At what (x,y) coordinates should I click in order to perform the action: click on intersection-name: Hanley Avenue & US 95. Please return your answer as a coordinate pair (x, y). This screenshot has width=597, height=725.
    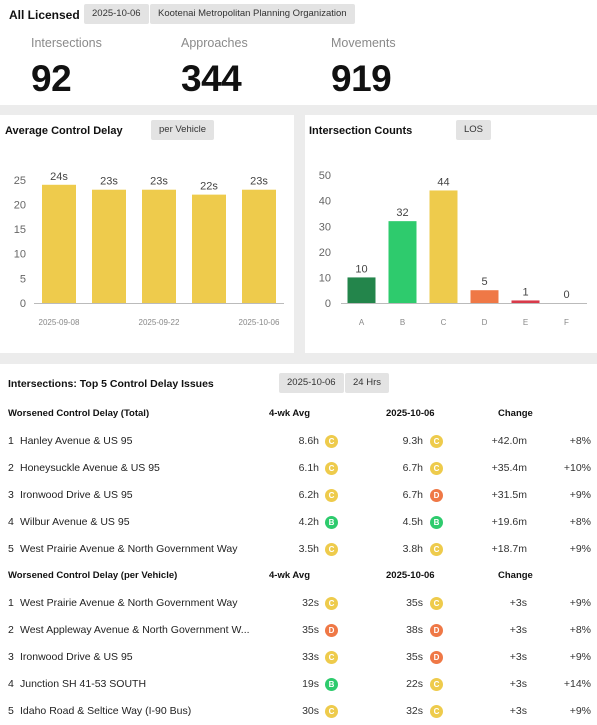
    Looking at the image, I should click on (76, 441).